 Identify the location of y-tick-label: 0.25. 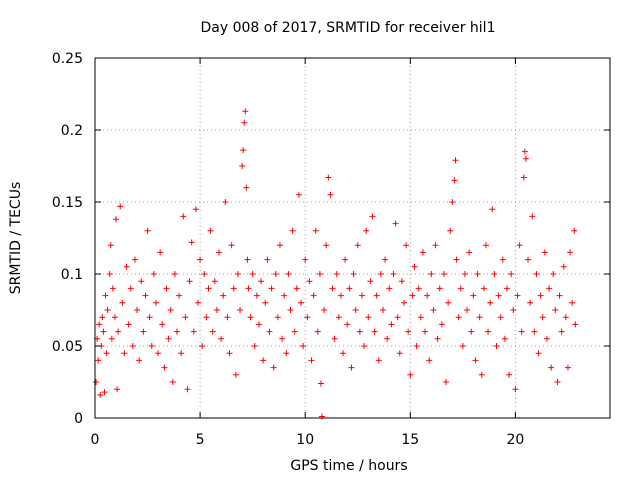
(67, 59).